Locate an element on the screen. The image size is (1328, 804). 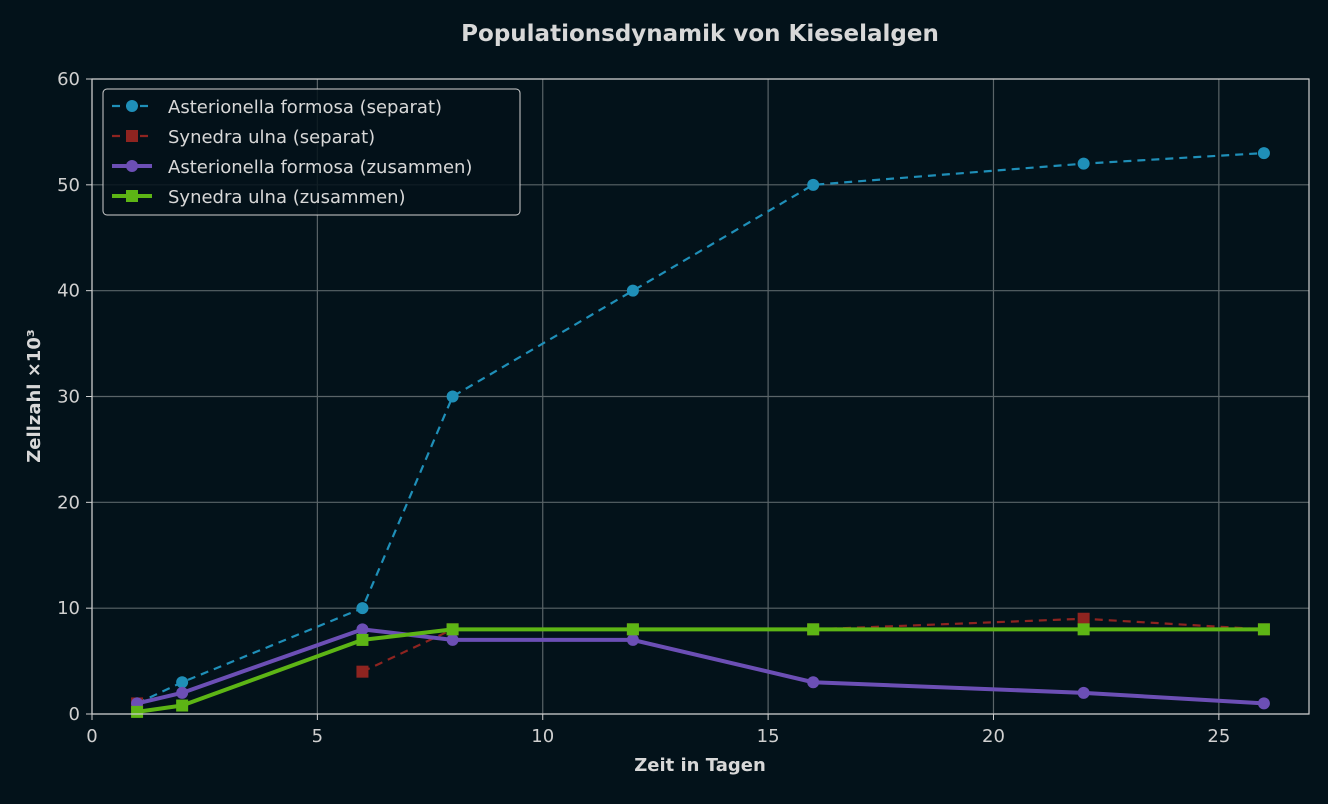
x-tick-label: 15 is located at coordinates (768, 736).